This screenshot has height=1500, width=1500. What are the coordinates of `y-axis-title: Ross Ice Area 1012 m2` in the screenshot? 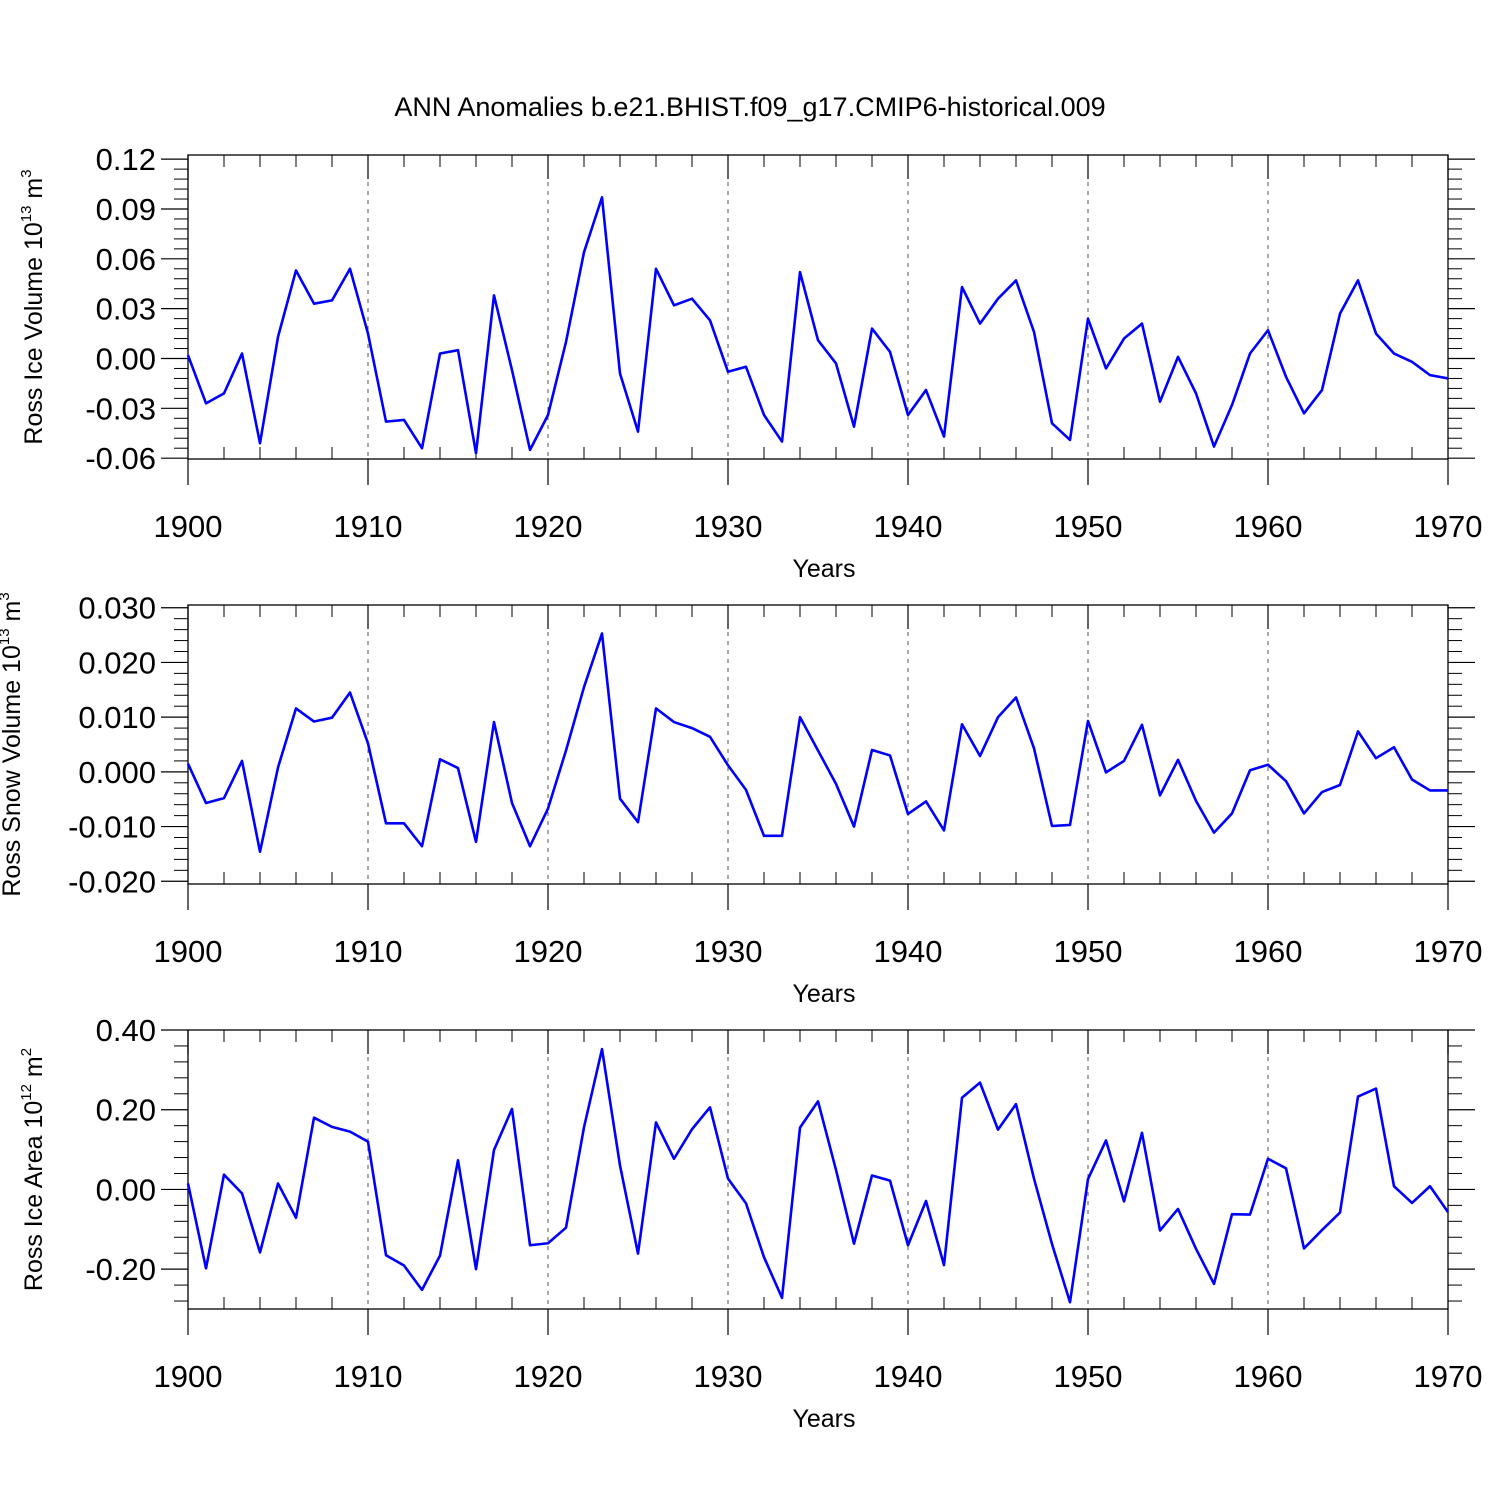 It's located at (33, 1169).